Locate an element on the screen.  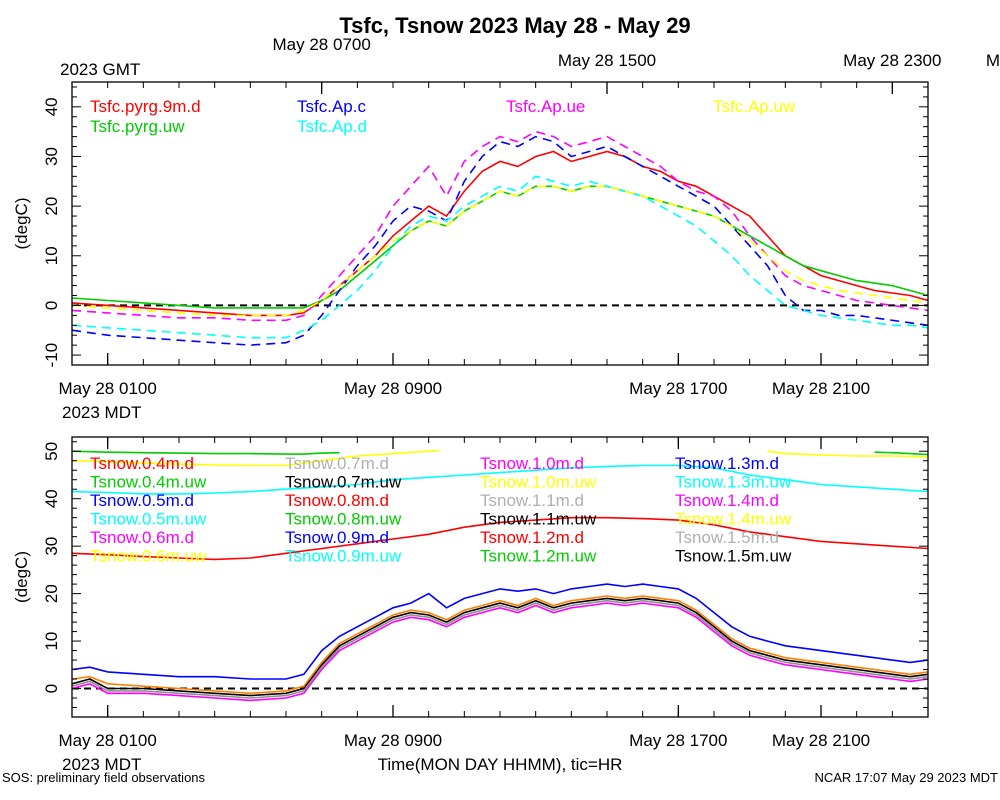
tsfc-xtick-label-gmt: May 28 1500 is located at coordinates (607, 60).